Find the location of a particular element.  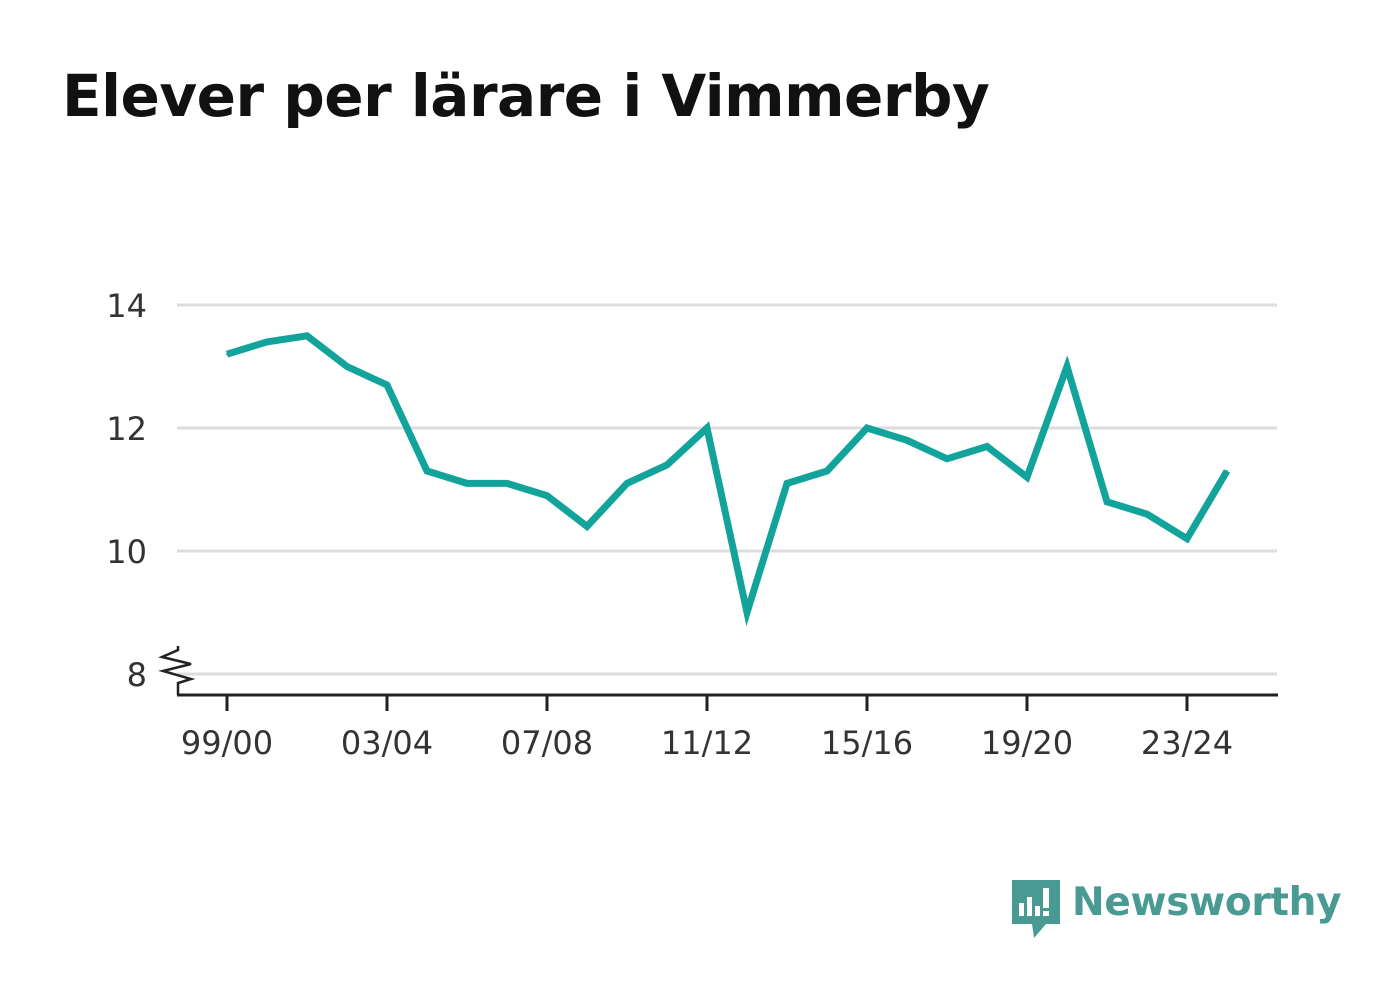

y-axis-ticks: 8 10 12 14 is located at coordinates (126, 490).